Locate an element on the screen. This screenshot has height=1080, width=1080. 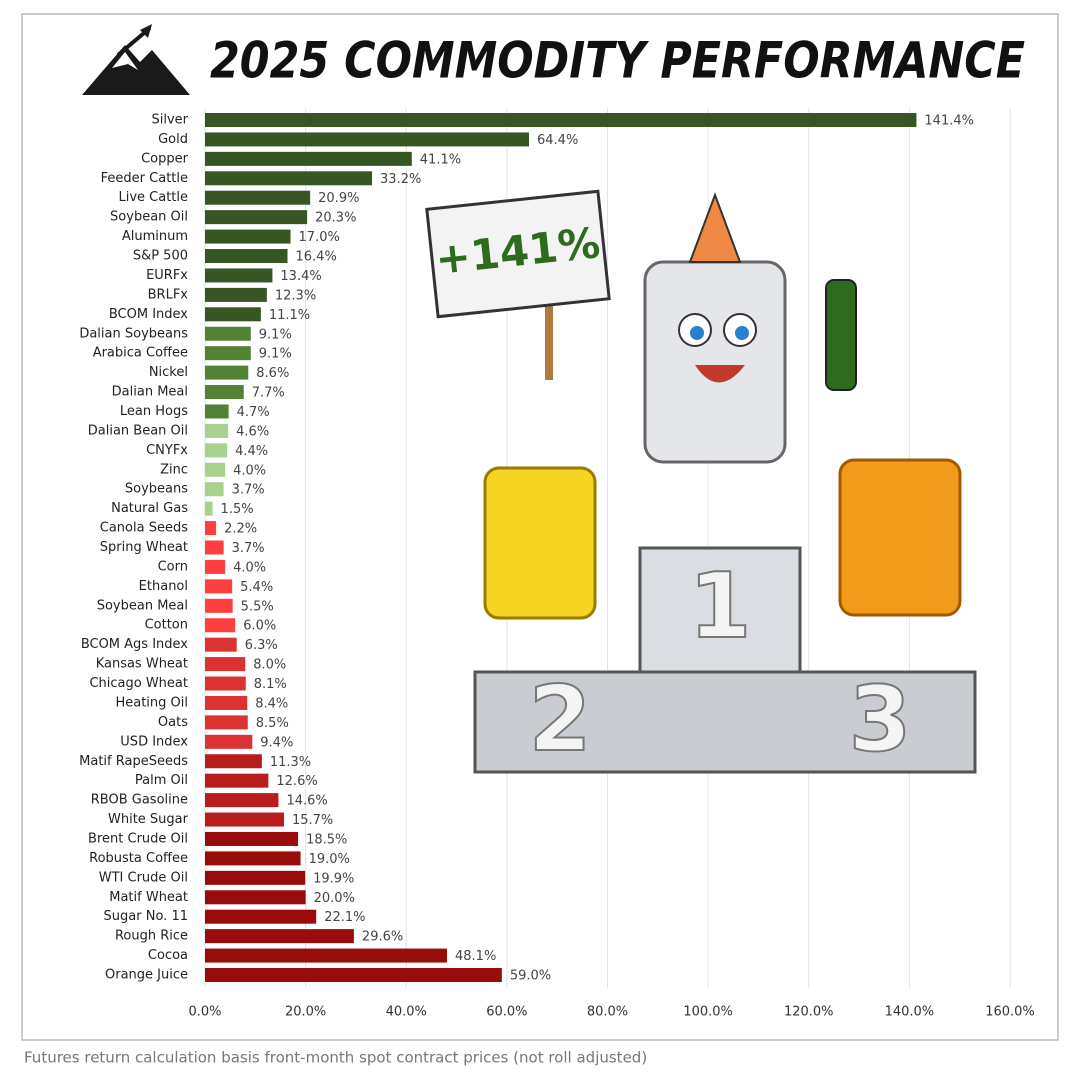
value-label: 64.4% is located at coordinates (557, 140).